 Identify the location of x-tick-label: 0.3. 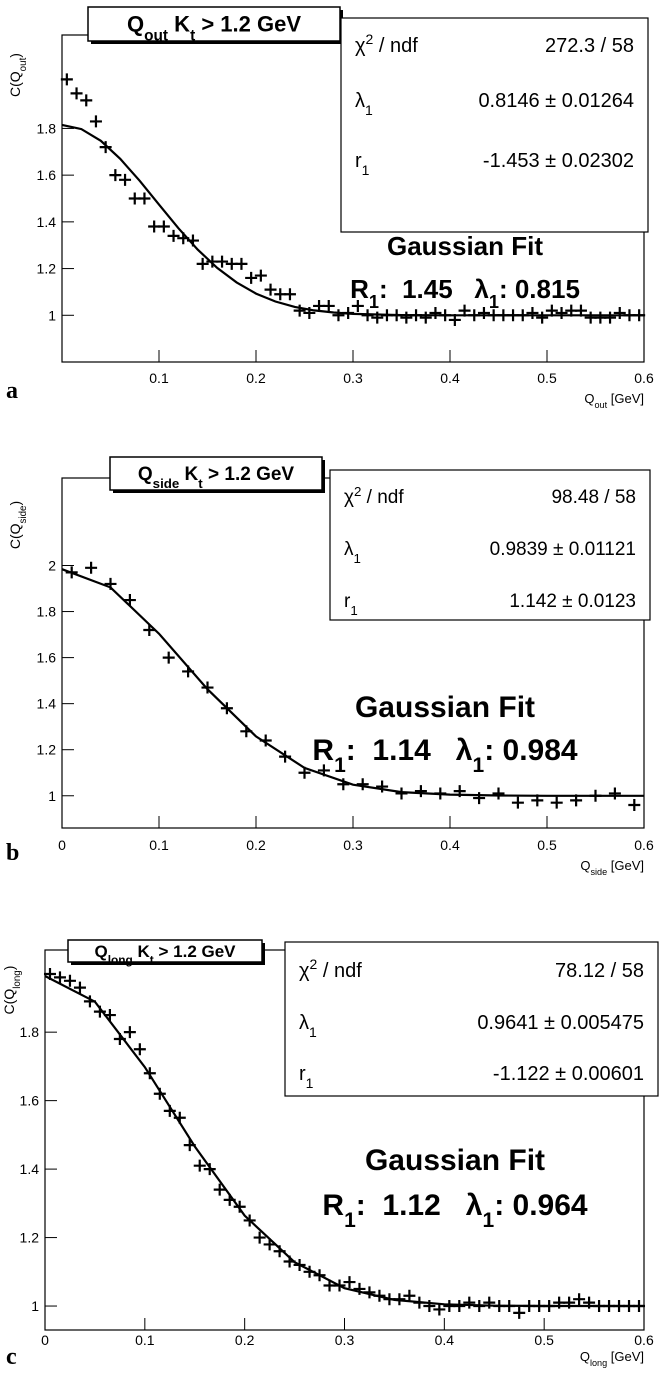
(353, 845).